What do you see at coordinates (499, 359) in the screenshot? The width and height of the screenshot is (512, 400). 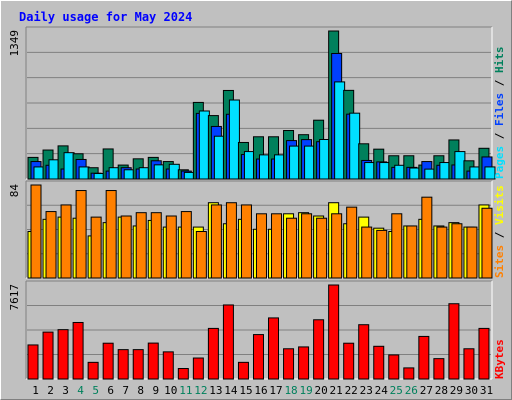 I see `panel-legend: KBytes` at bounding box center [499, 359].